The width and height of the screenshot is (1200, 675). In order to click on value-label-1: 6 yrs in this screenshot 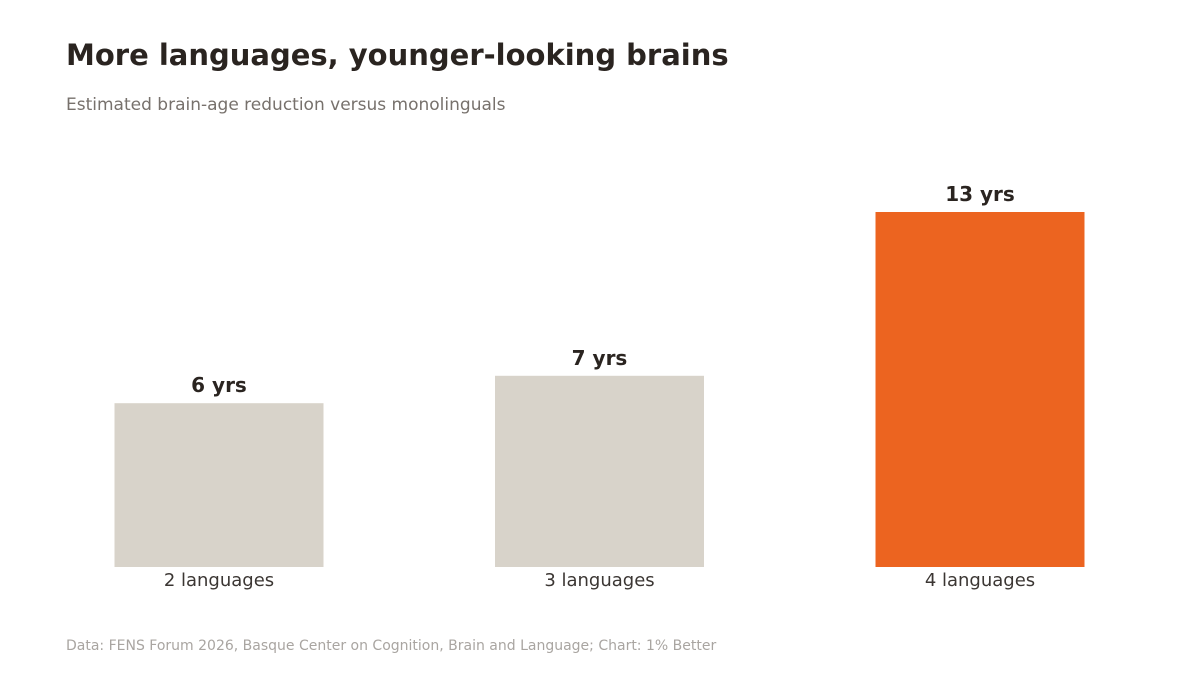, I will do `click(219, 385)`.